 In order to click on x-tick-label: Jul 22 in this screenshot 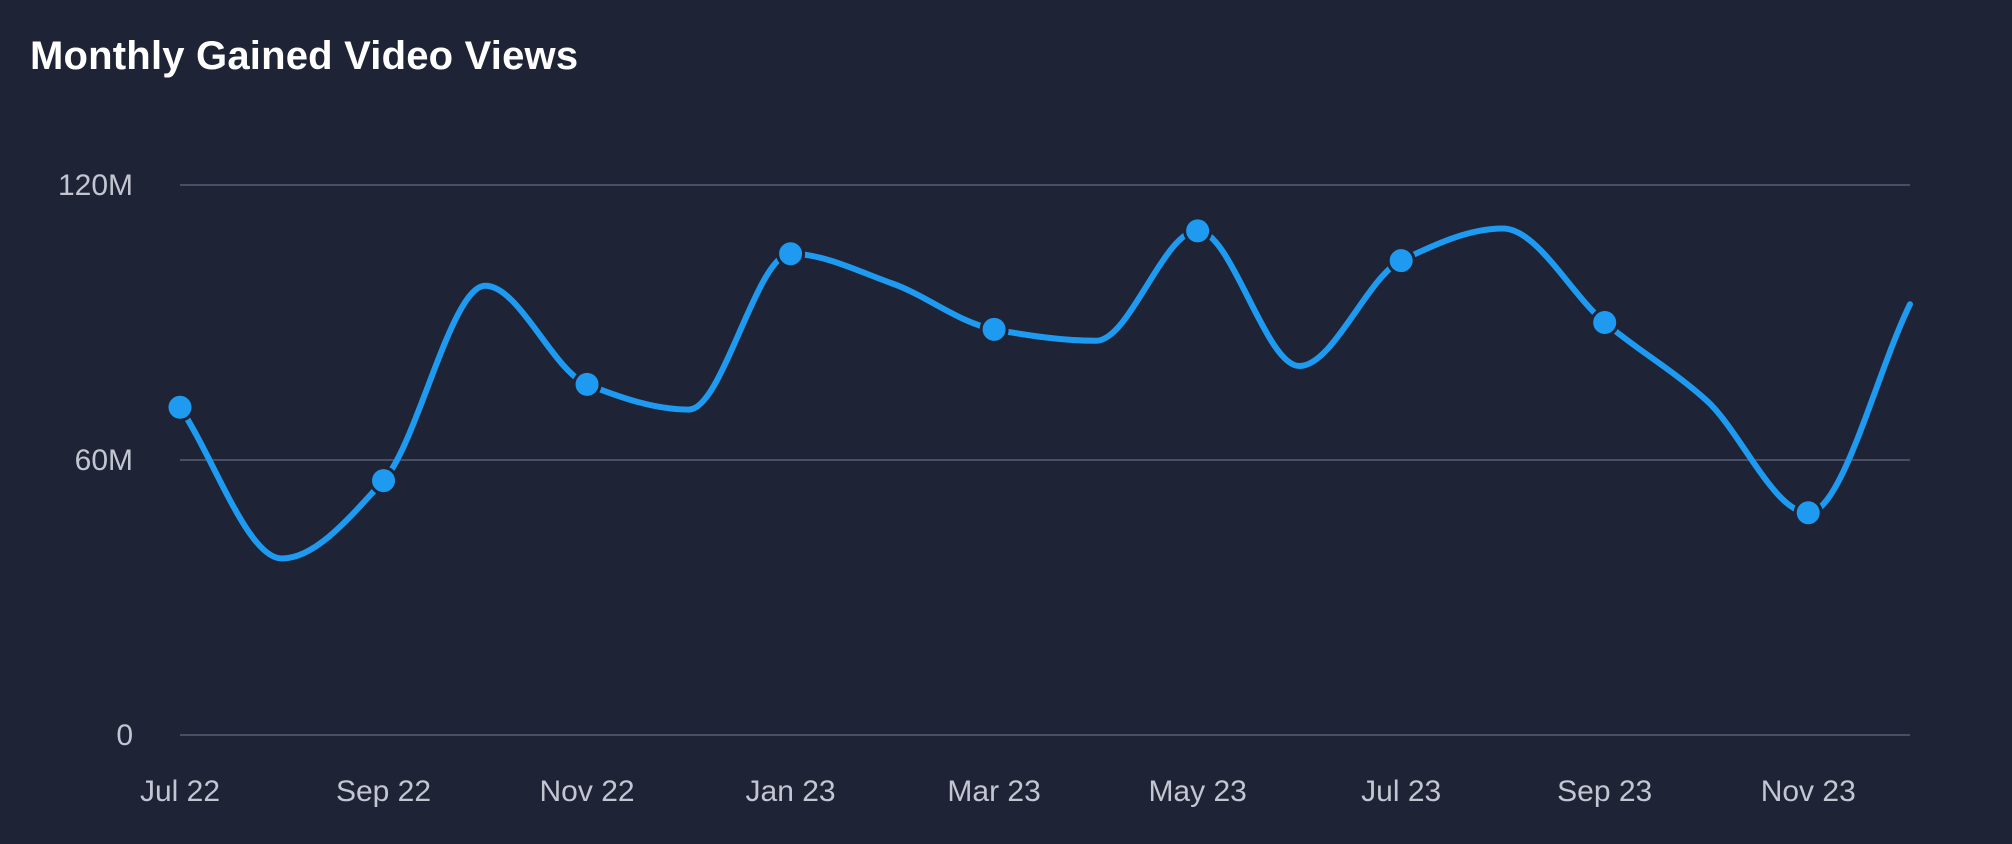, I will do `click(180, 791)`.